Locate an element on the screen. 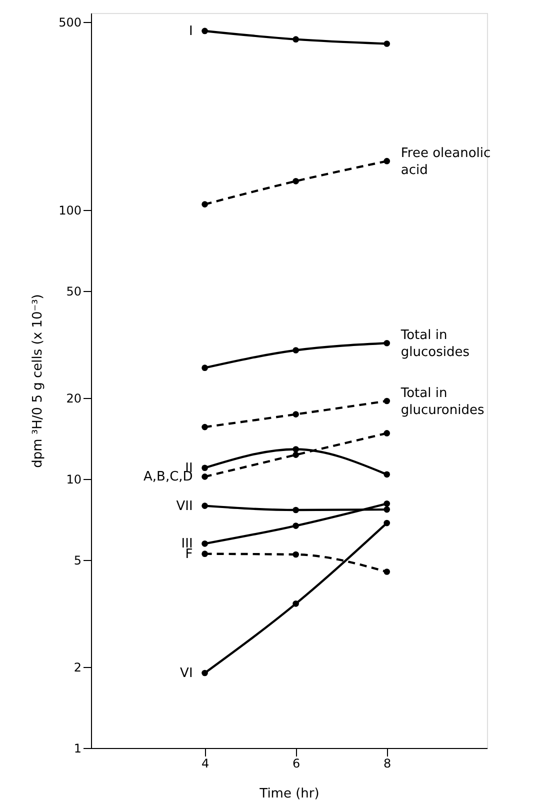 This screenshot has width=540, height=800. y-tick-label: 5 is located at coordinates (78, 560).